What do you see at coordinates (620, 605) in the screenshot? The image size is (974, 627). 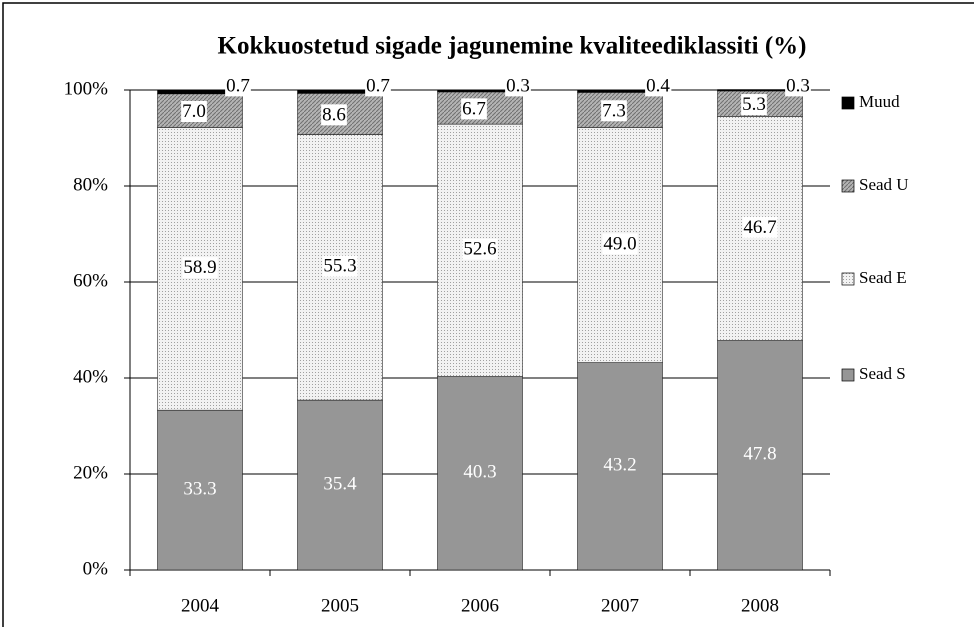 I see `x-tick-label: 2007` at bounding box center [620, 605].